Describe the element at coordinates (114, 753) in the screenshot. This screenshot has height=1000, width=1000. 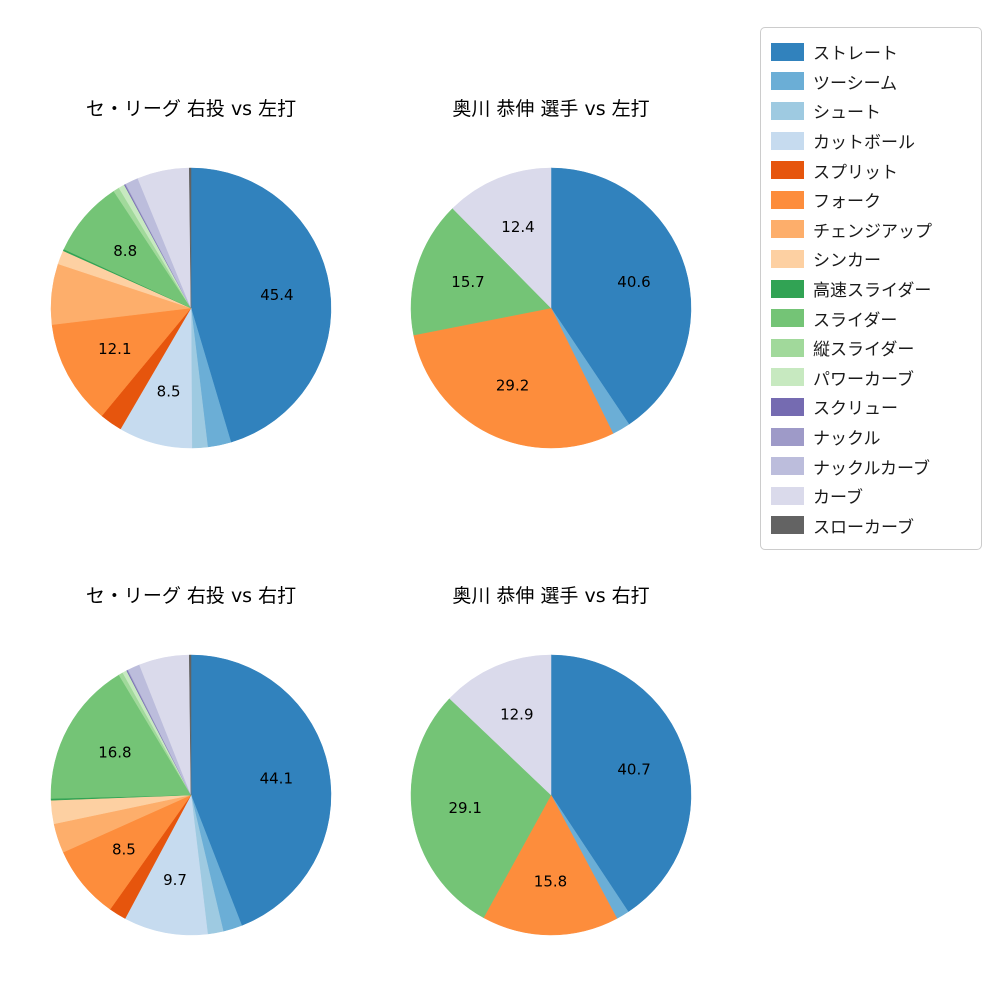
I see `pie-slice-value-label: 16.8` at that location.